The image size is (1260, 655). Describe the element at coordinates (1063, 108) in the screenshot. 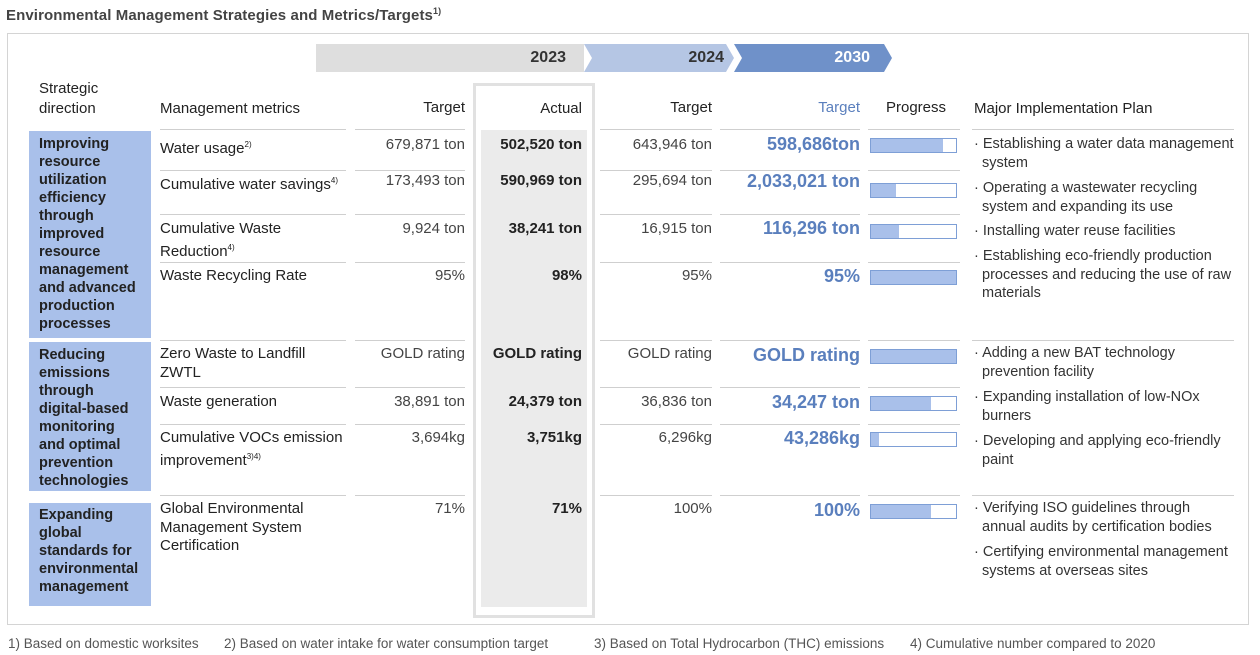

I see `header-plan: Major Implementation Plan` at that location.